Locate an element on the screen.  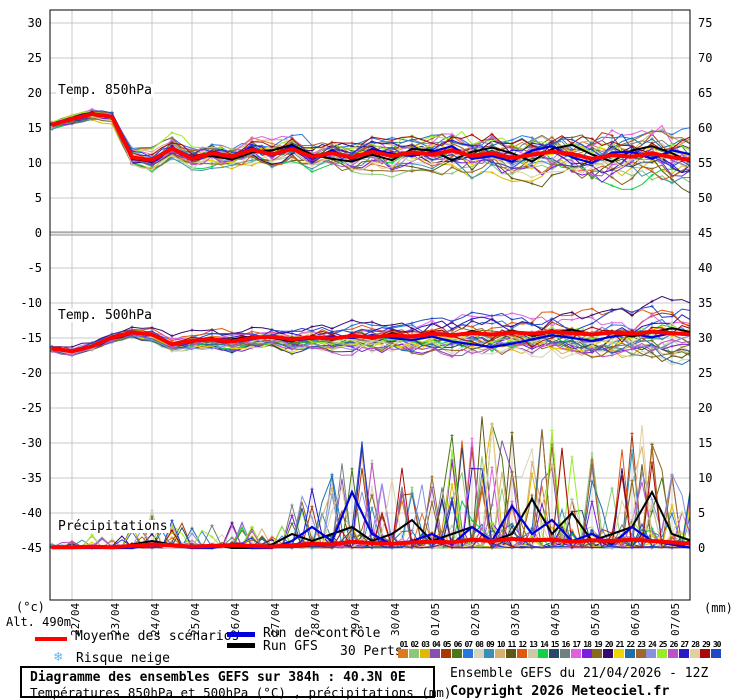
right-tick-10: 10 is located at coordinates (705, 478).